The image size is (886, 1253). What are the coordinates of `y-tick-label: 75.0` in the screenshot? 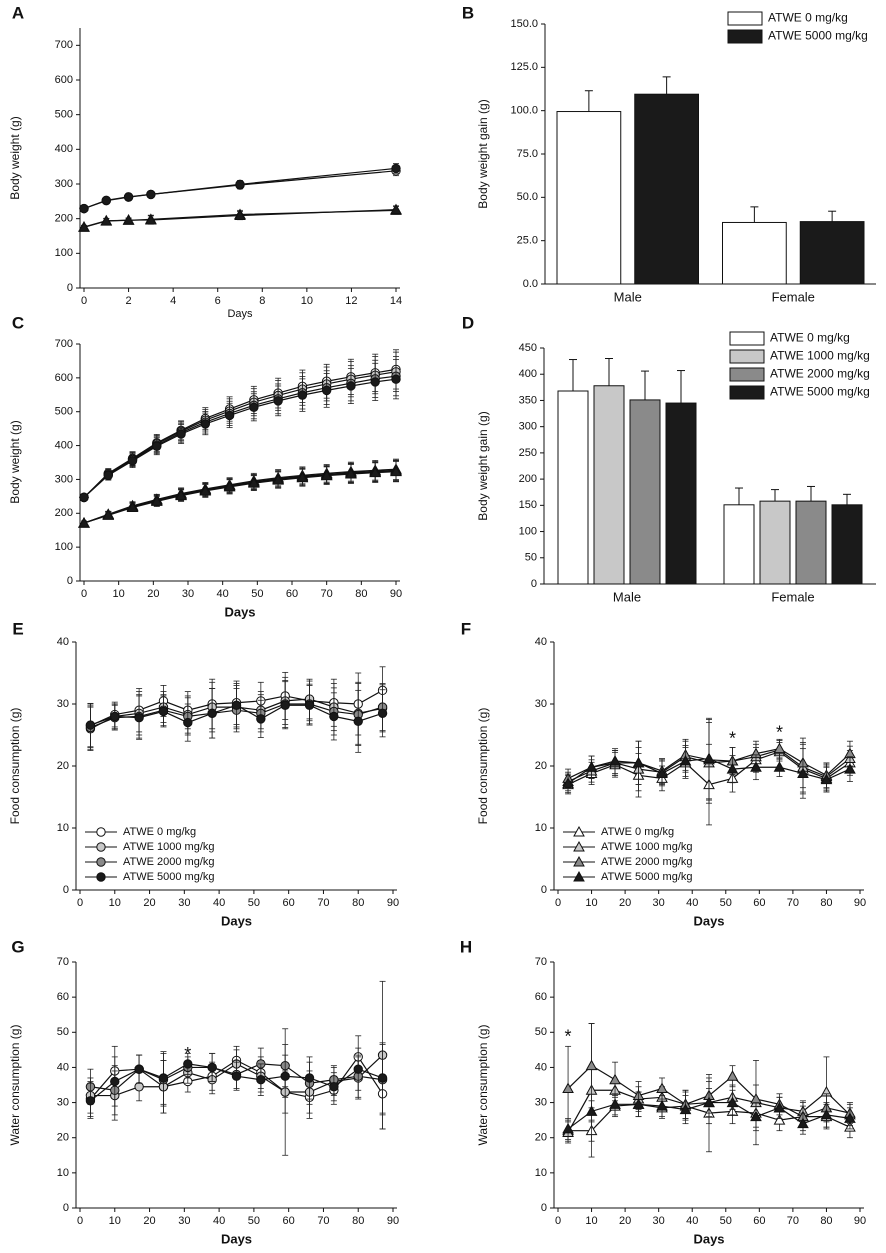 It's located at (527, 154).